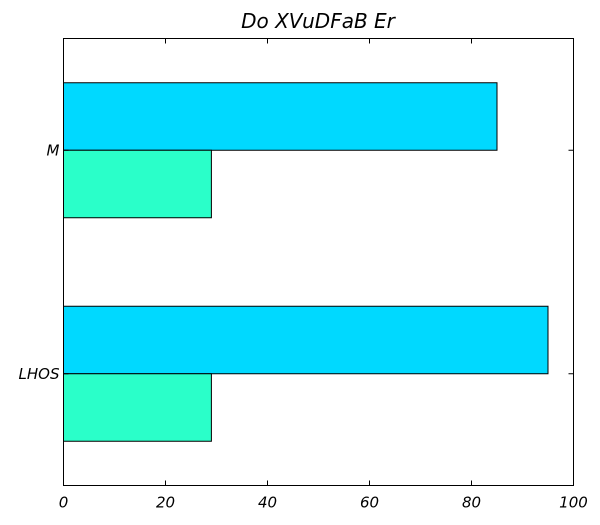 The height and width of the screenshot is (525, 600). What do you see at coordinates (573, 503) in the screenshot?
I see `x-tick-label: 100` at bounding box center [573, 503].